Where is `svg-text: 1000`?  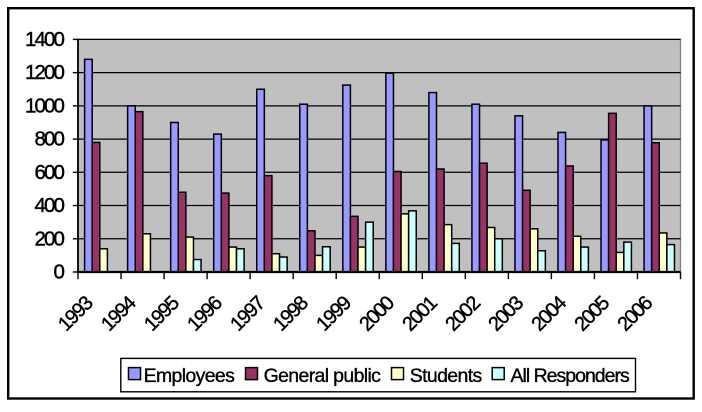 svg-text: 1000 is located at coordinates (45, 105).